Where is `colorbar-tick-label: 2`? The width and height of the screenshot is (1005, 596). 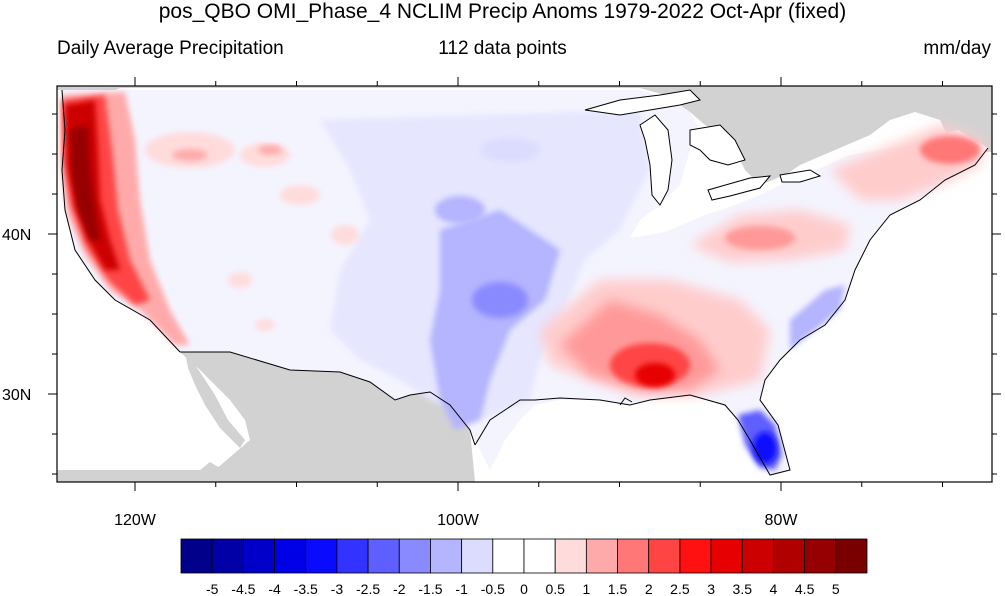
colorbar-tick-label: 2 is located at coordinates (649, 588).